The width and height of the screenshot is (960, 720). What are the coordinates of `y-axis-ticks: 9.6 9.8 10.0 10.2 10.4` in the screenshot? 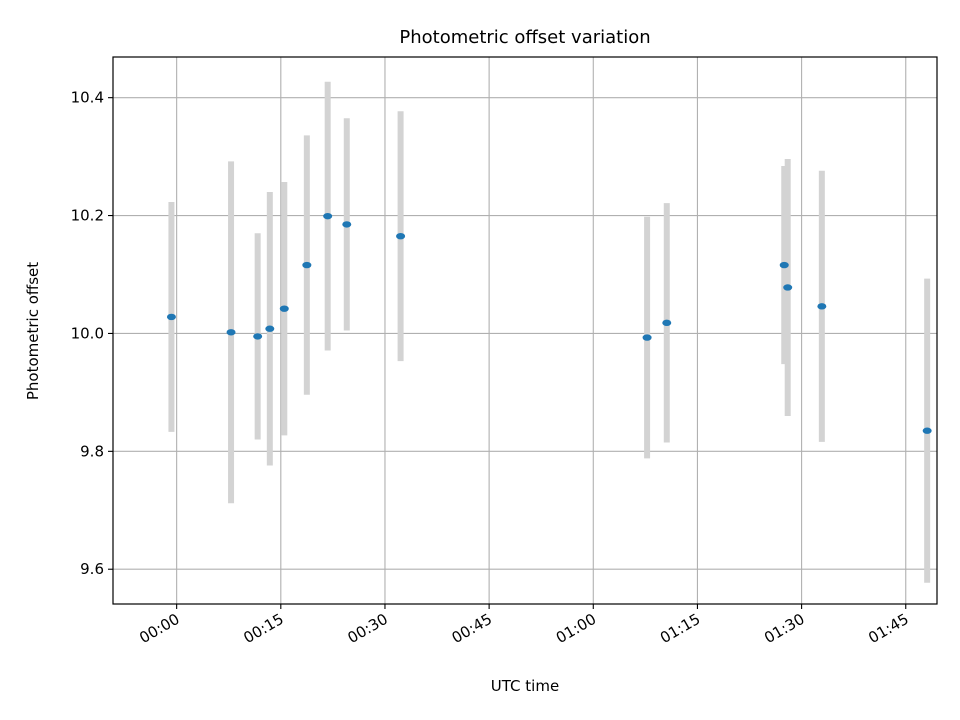 It's located at (92, 333).